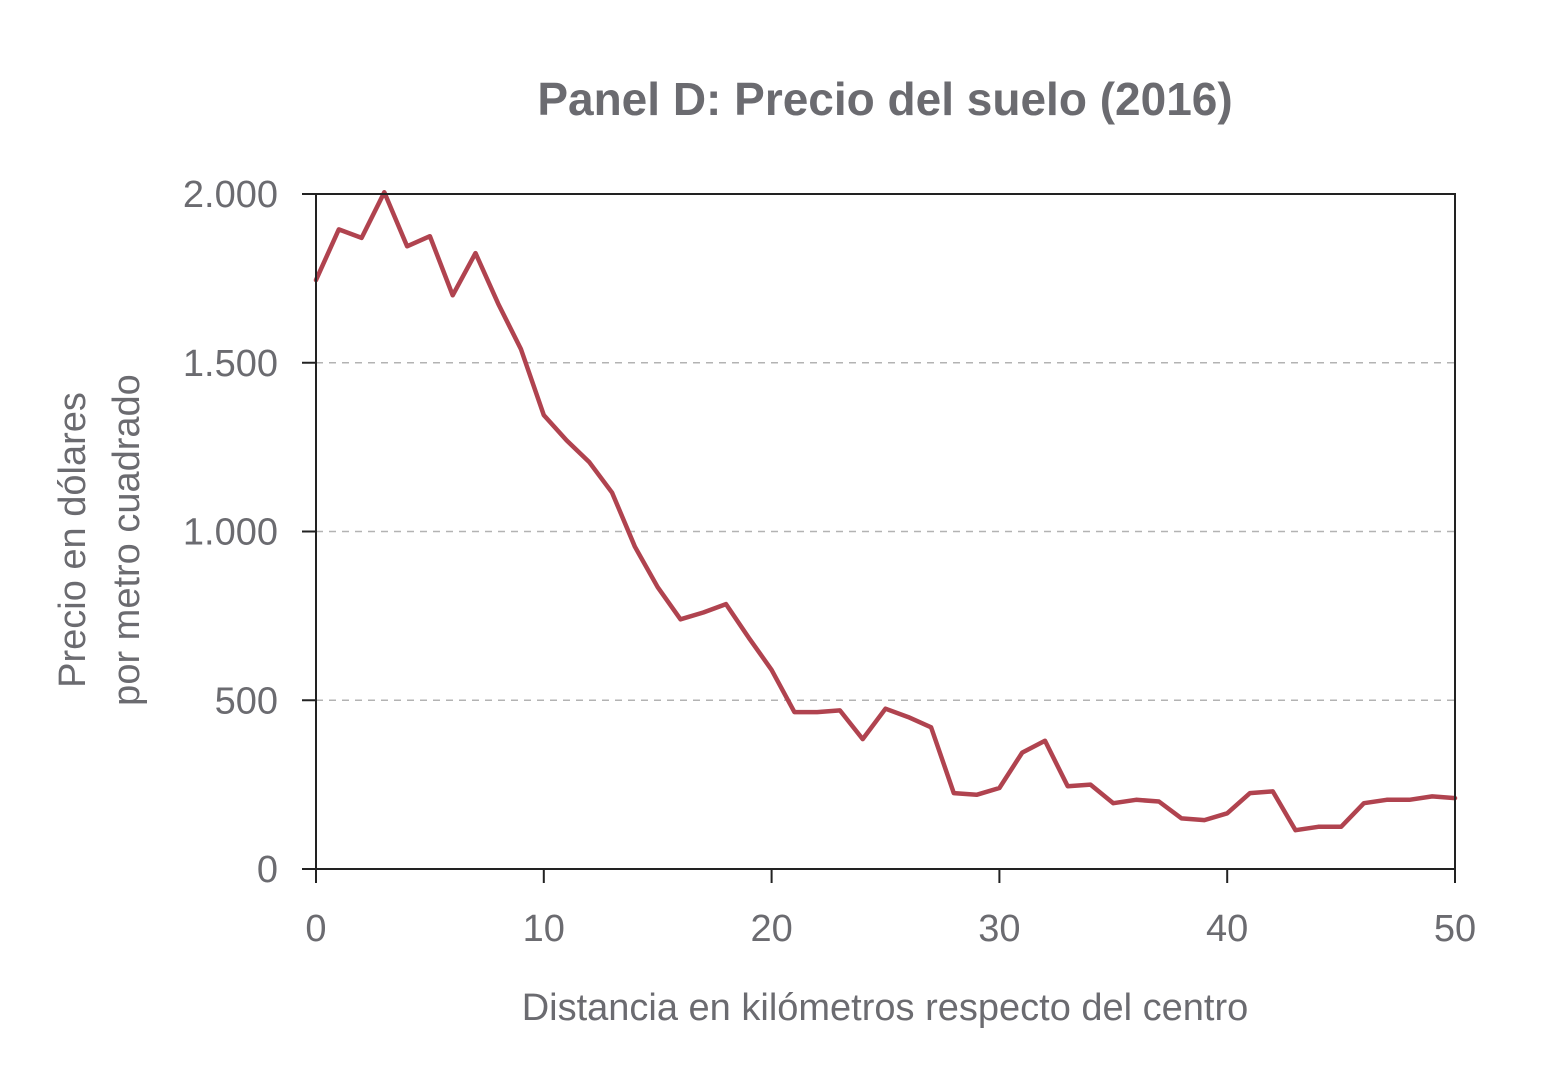 The image size is (1544, 1076). What do you see at coordinates (544, 929) in the screenshot?
I see `x-tick-label: 10` at bounding box center [544, 929].